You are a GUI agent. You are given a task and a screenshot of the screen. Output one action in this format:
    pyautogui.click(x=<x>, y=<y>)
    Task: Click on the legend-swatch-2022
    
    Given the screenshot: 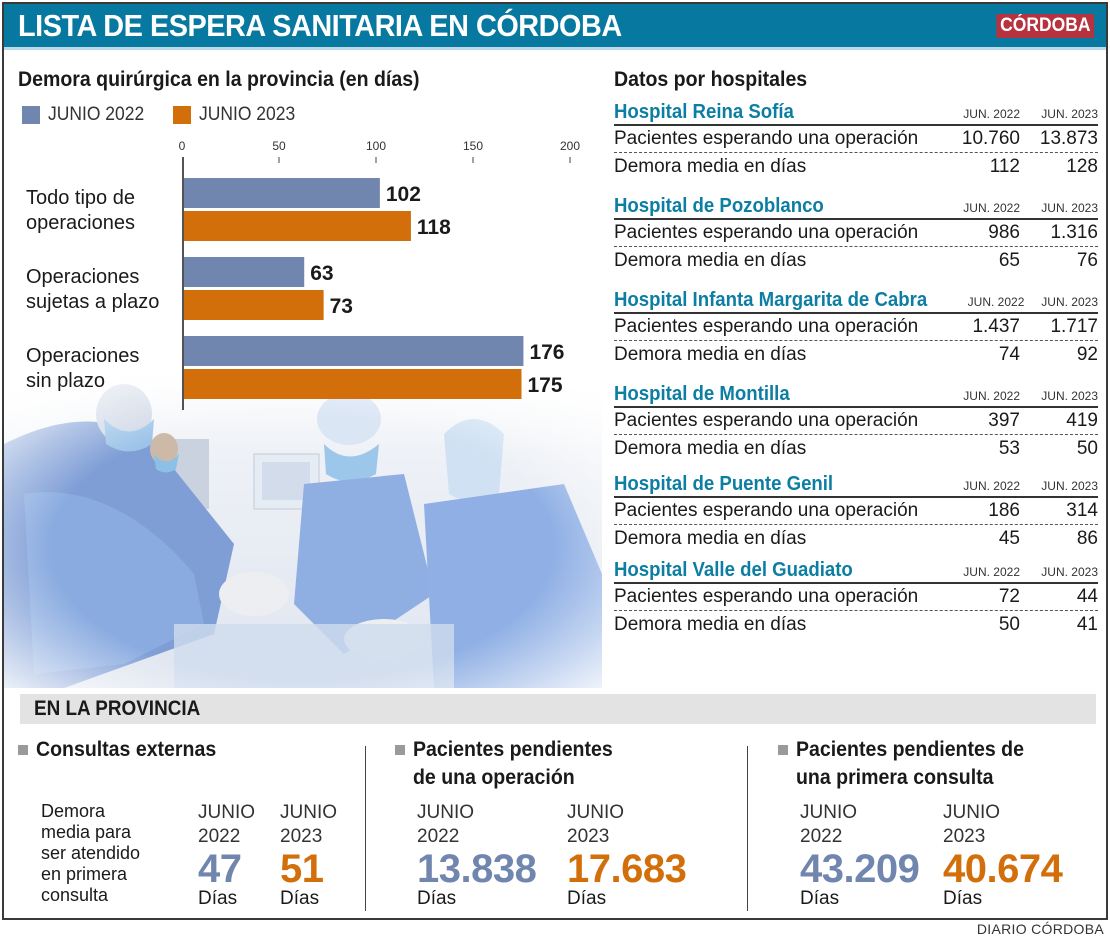 What is the action you would take?
    pyautogui.click(x=31, y=115)
    